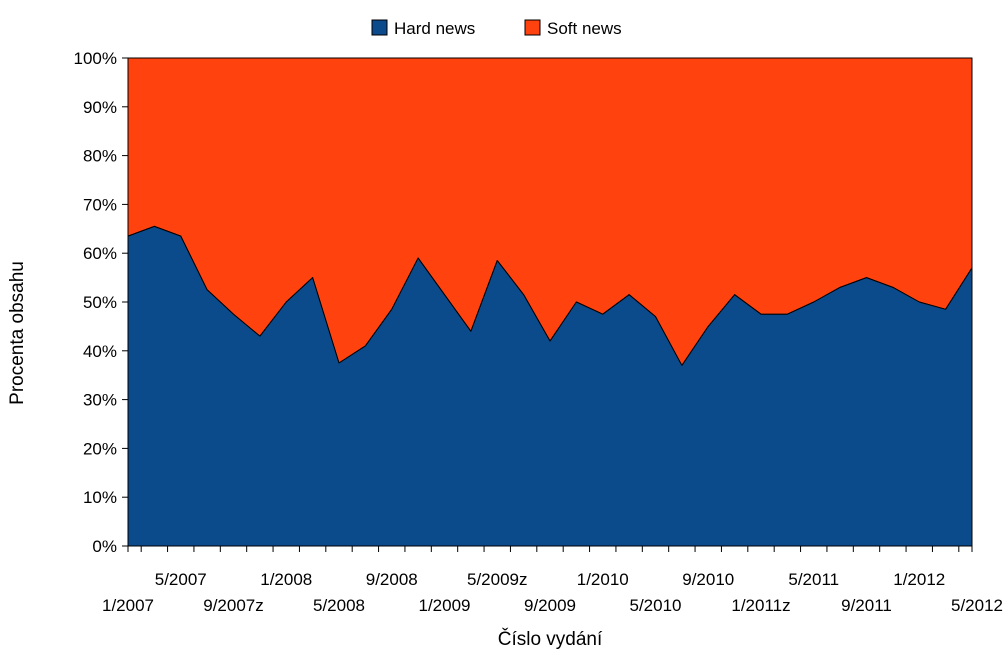  I want to click on legend-label-hard-news: Hard news, so click(434, 28).